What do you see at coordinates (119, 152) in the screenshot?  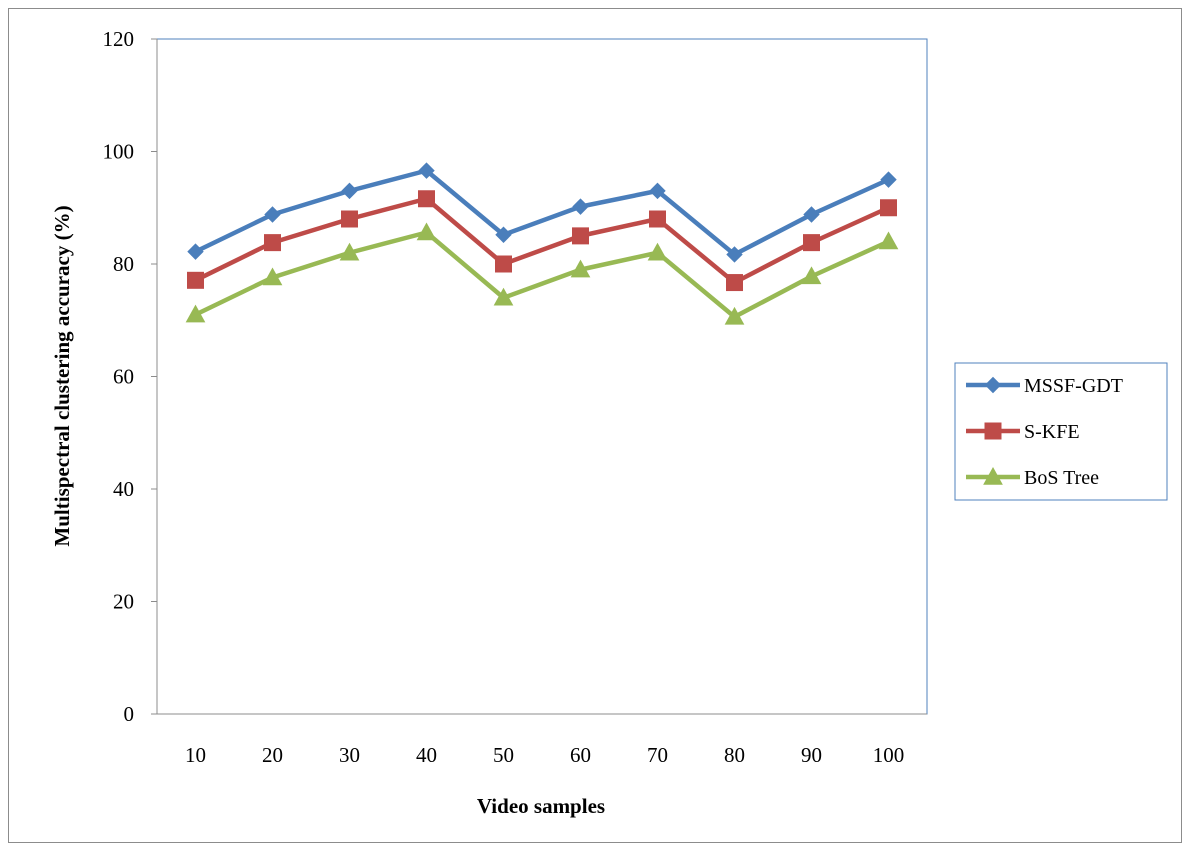 I see `y-tick-label: 100` at bounding box center [119, 152].